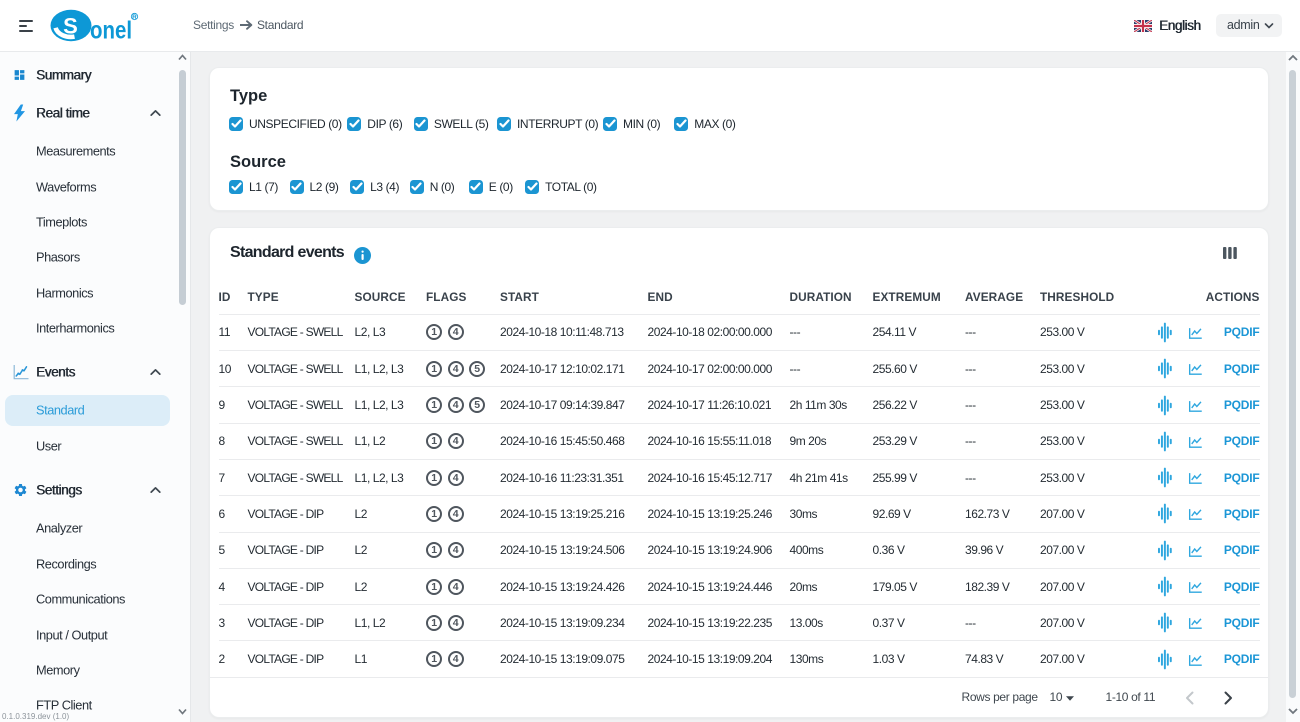  Describe the element at coordinates (70, 26) in the screenshot. I see `svg-text: S` at that location.